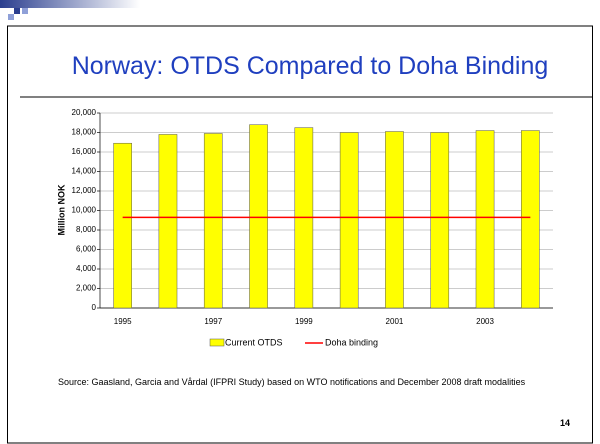 This screenshot has width=600, height=444. Describe the element at coordinates (84, 151) in the screenshot. I see `y-tick-label: 16,000` at that location.